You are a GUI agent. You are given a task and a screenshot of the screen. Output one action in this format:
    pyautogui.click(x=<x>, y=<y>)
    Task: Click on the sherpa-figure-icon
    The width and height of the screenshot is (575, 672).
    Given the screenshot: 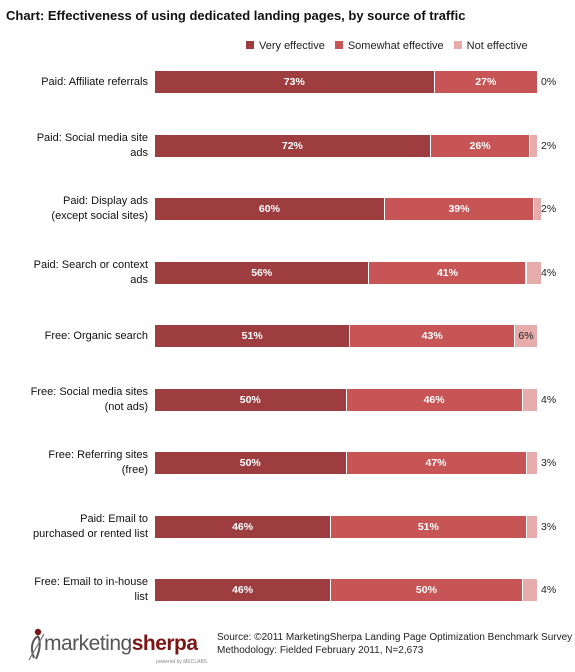 What is the action you would take?
    pyautogui.click(x=36, y=644)
    